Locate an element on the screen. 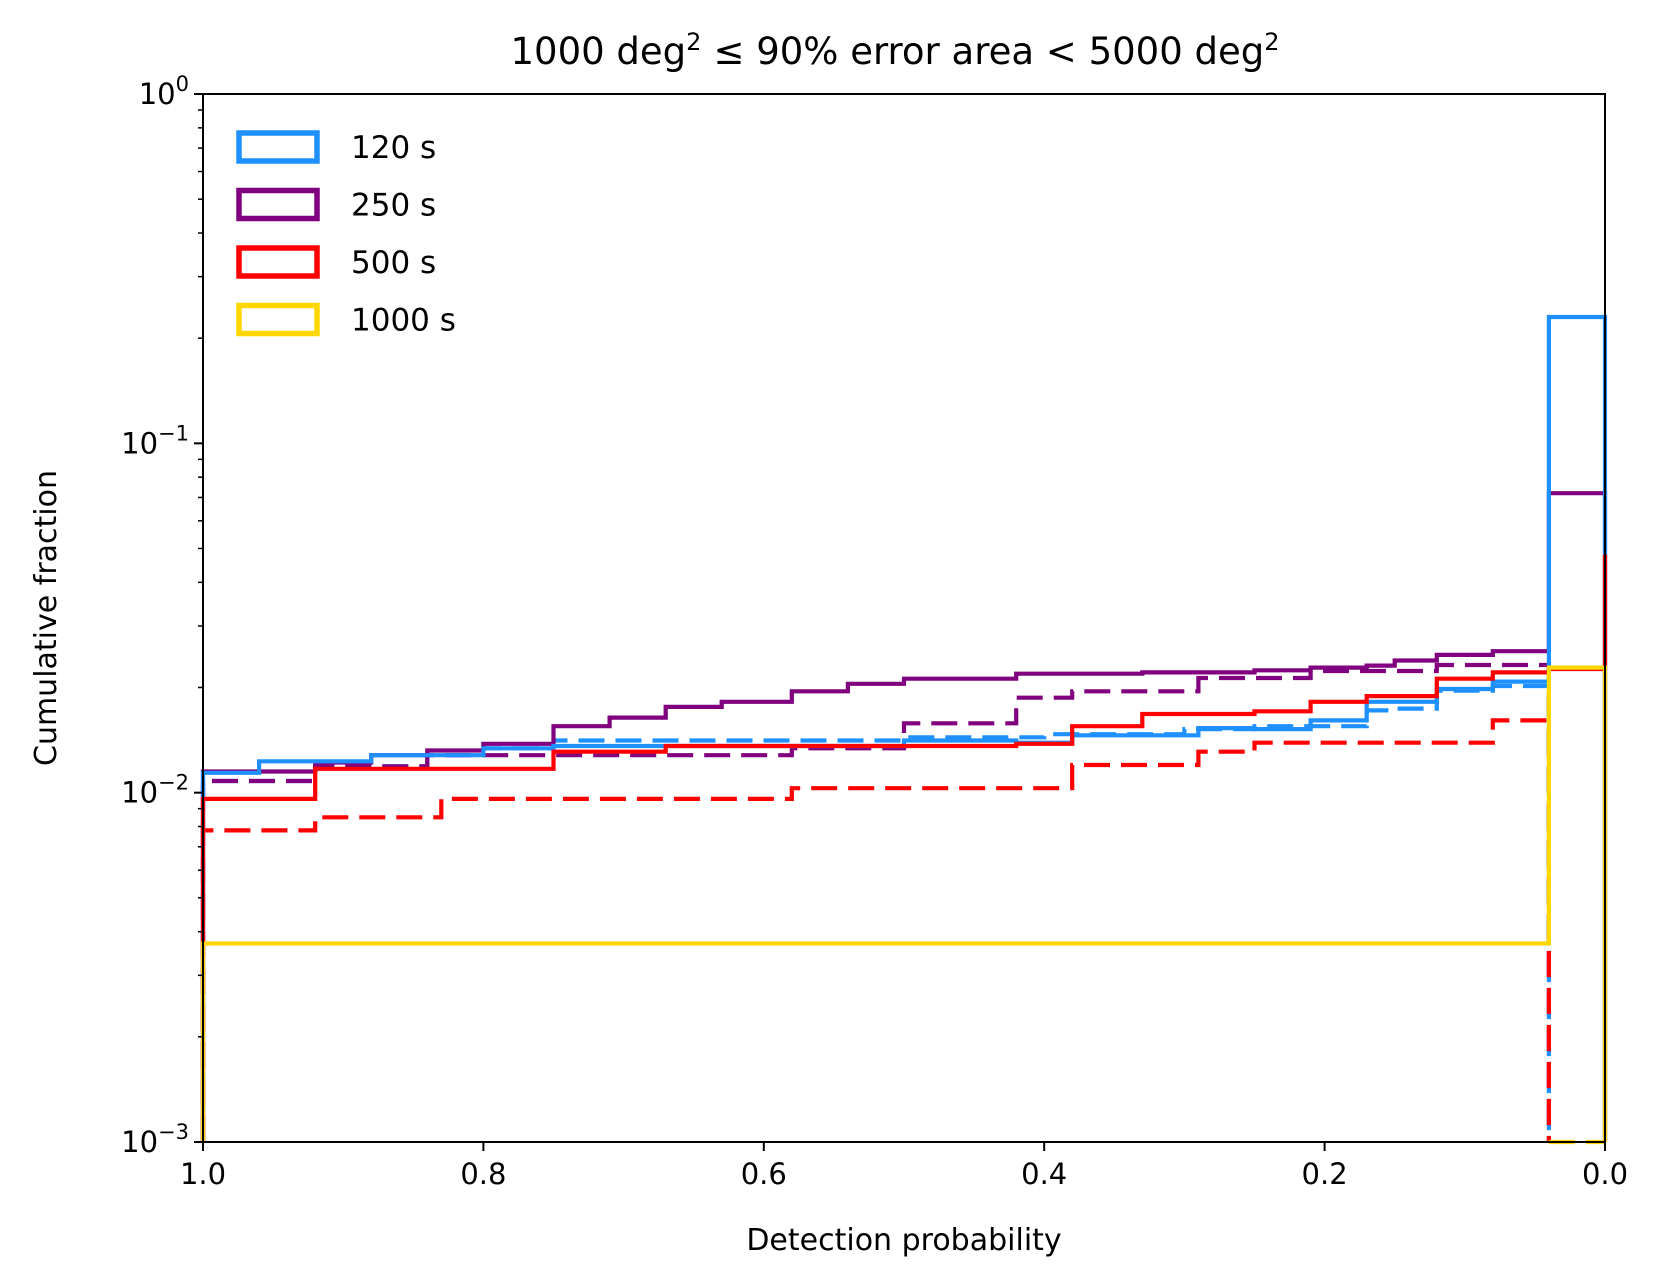 This screenshot has width=1661, height=1284. x-tick-label: 0.8 is located at coordinates (483, 1174).